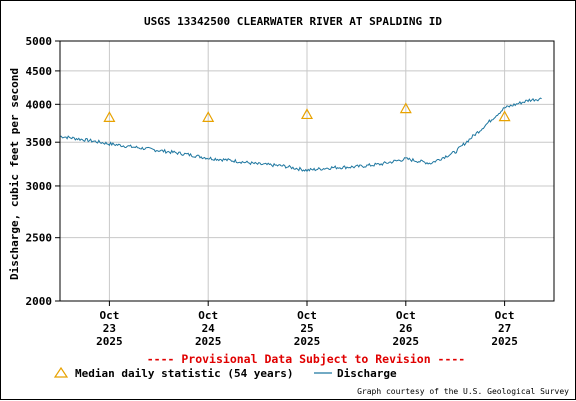 The height and width of the screenshot is (401, 576). Describe the element at coordinates (39, 238) in the screenshot. I see `y-tick-label: 2500` at that location.